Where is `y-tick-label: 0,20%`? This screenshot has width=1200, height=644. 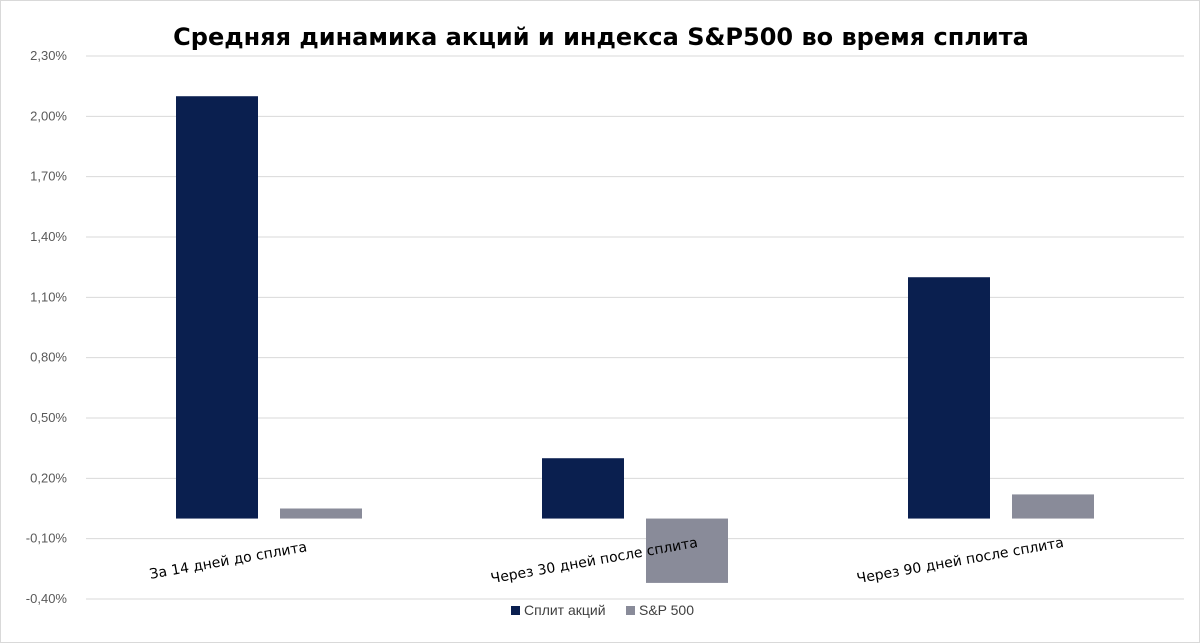
y-tick-label: 0,20% is located at coordinates (48, 477).